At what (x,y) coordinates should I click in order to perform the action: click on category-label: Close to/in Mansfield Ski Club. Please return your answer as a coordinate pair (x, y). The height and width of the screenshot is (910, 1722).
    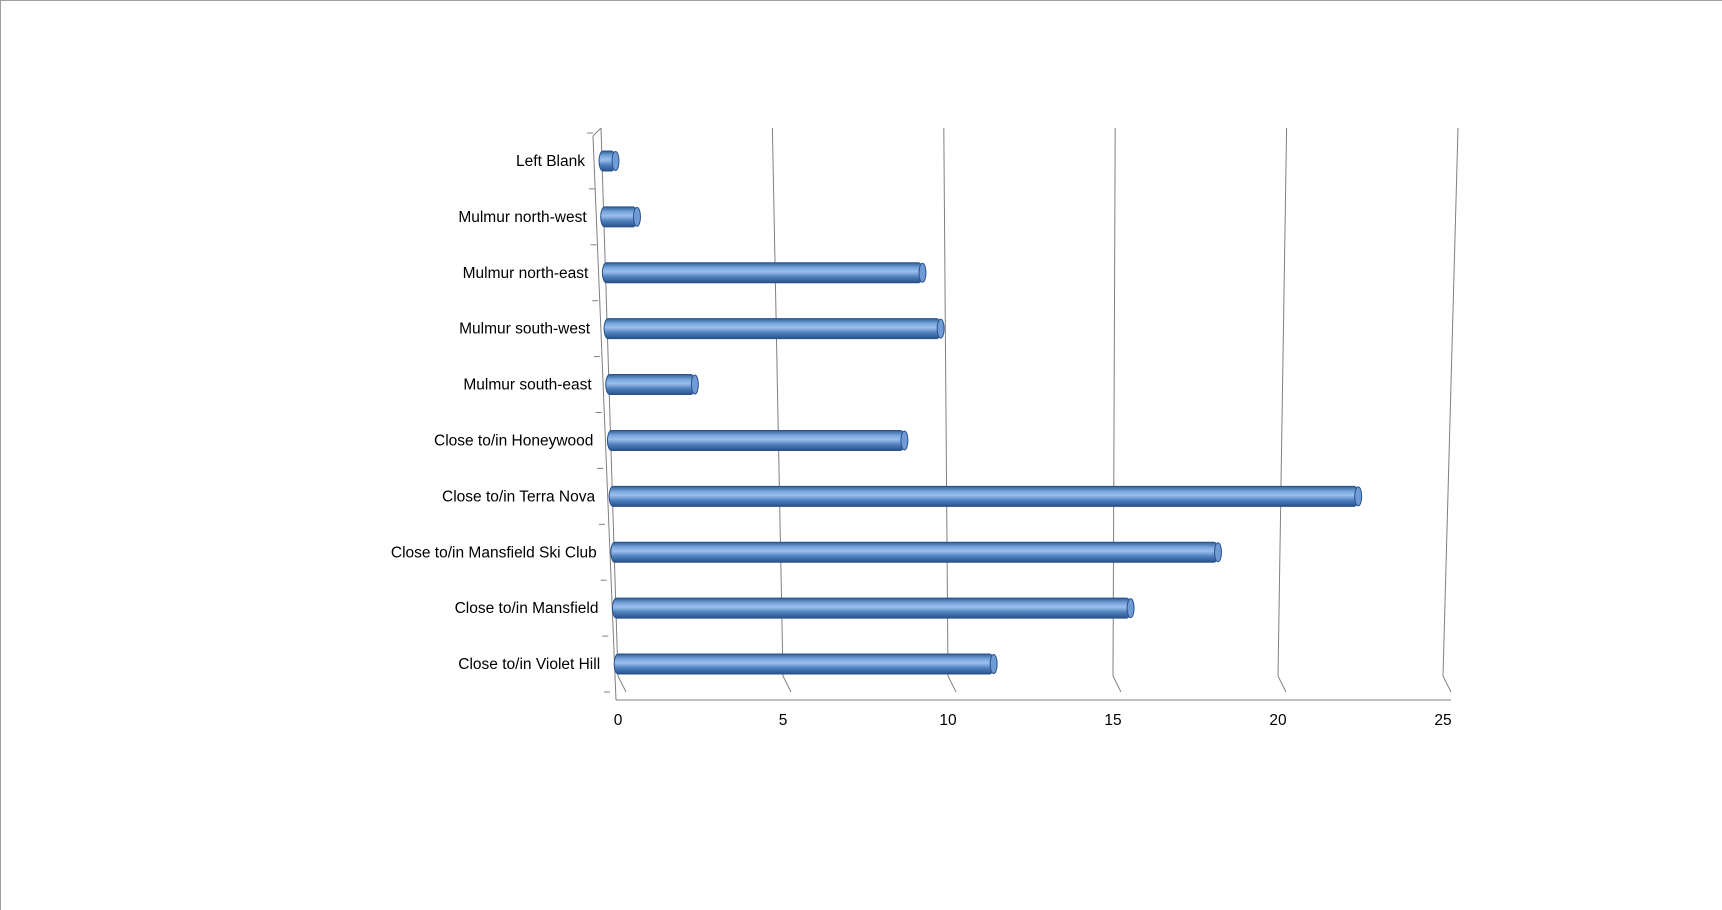
    Looking at the image, I should click on (494, 552).